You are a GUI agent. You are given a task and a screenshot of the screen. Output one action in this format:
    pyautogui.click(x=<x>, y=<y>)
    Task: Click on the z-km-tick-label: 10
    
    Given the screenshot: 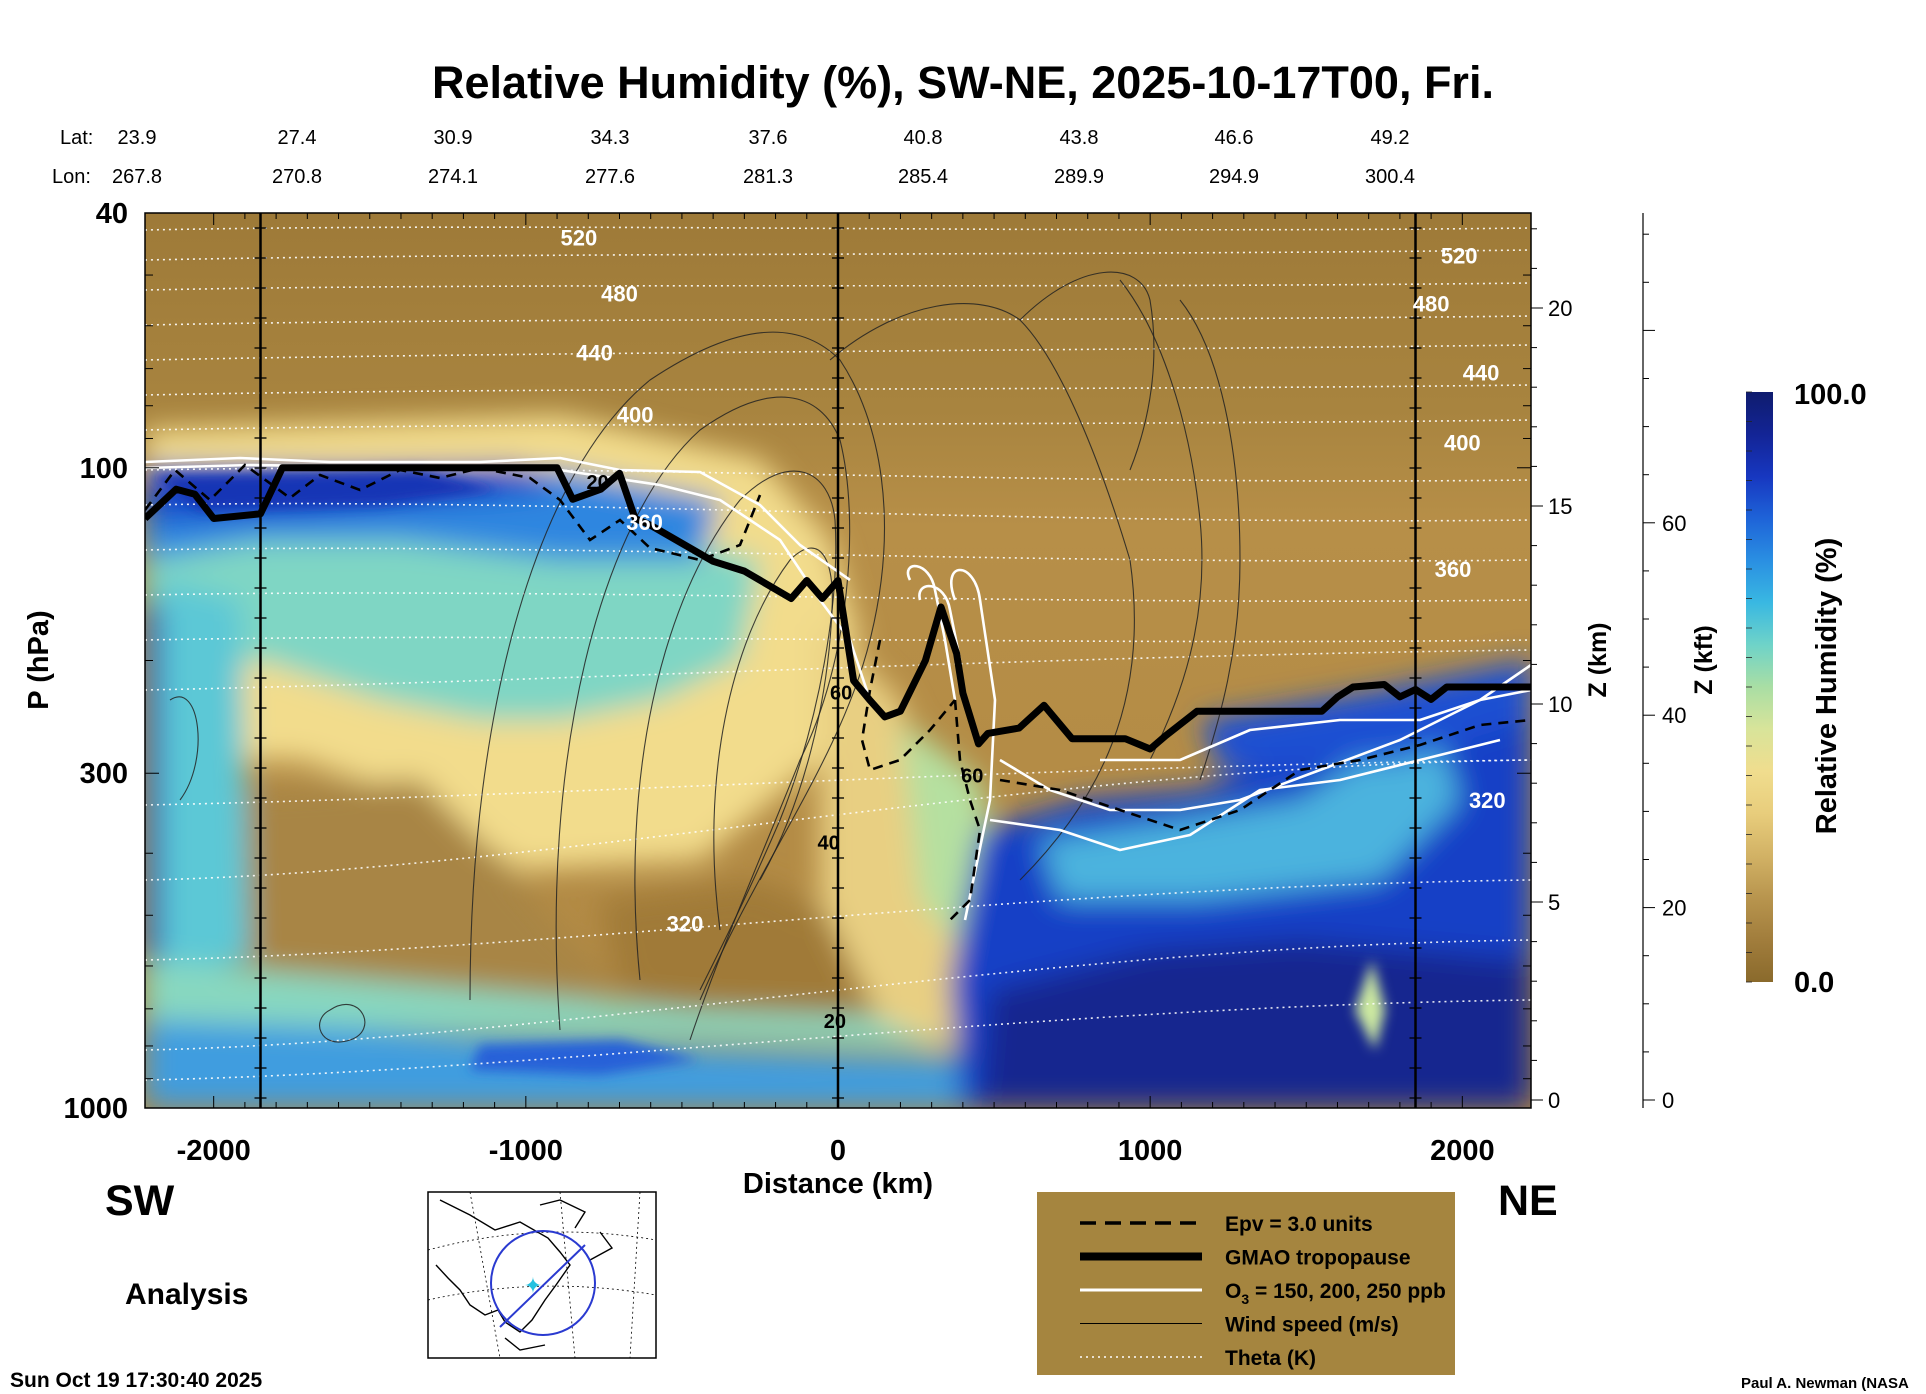 What is the action you would take?
    pyautogui.click(x=1560, y=704)
    